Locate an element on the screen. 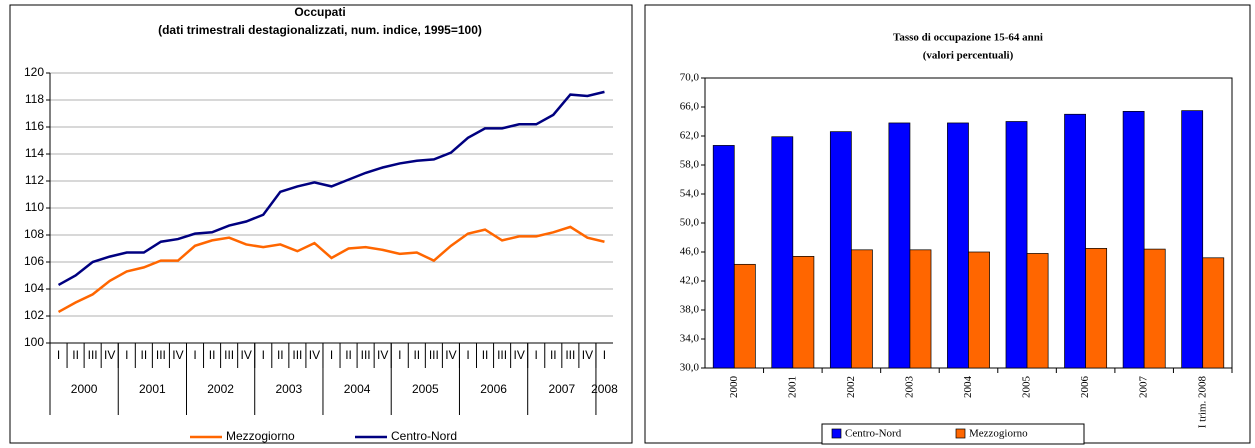  x-tick-label: 2006 is located at coordinates (1085, 387).